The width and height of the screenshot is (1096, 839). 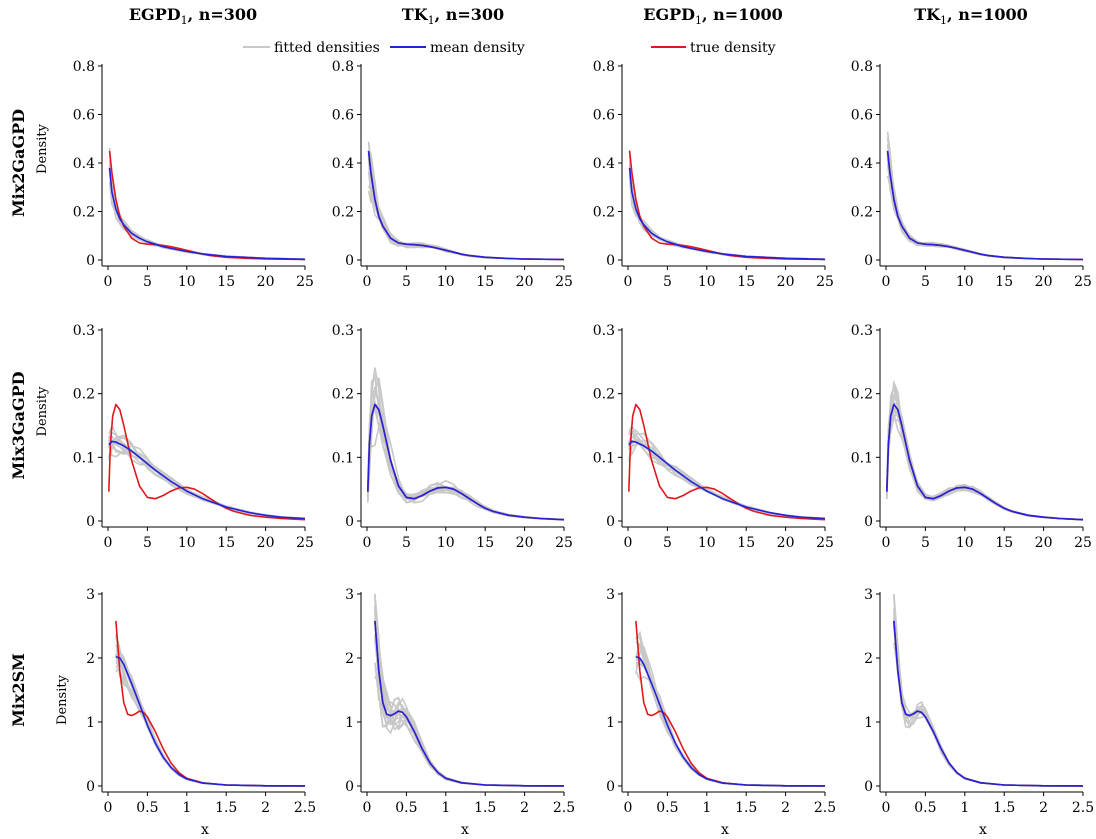 I want to click on panel-r3-c3: 0 1 2 3 0 0.5 1 1.5 2 2.5, so click(x=721, y=701).